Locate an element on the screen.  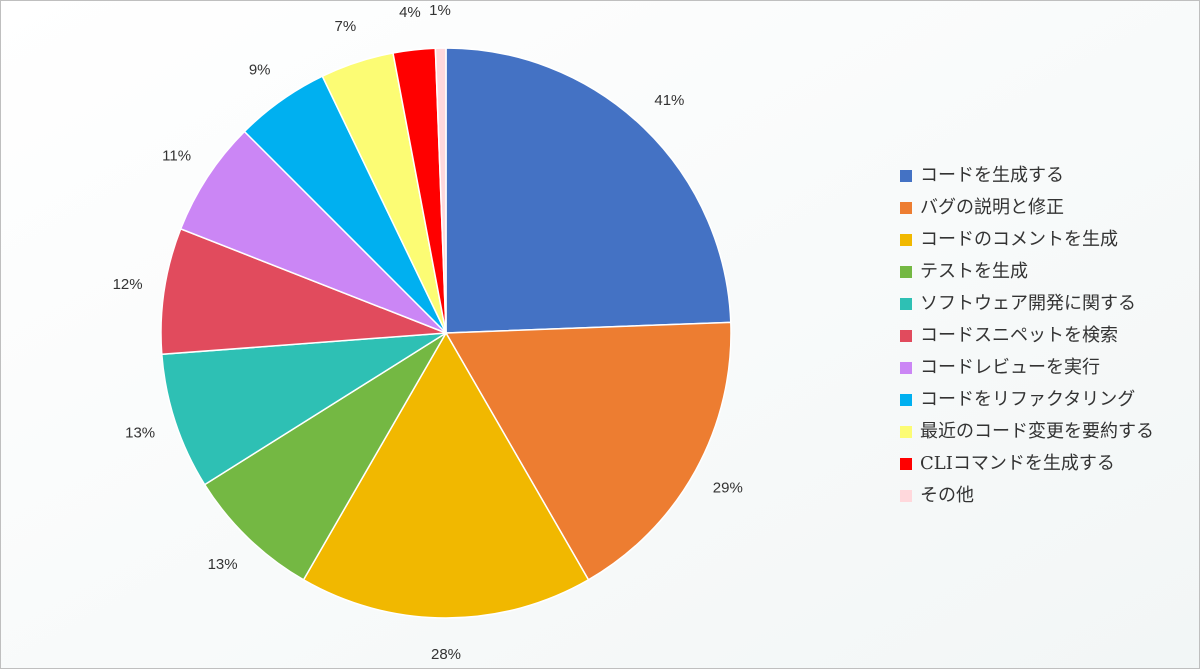
data-label: 9% is located at coordinates (260, 69).